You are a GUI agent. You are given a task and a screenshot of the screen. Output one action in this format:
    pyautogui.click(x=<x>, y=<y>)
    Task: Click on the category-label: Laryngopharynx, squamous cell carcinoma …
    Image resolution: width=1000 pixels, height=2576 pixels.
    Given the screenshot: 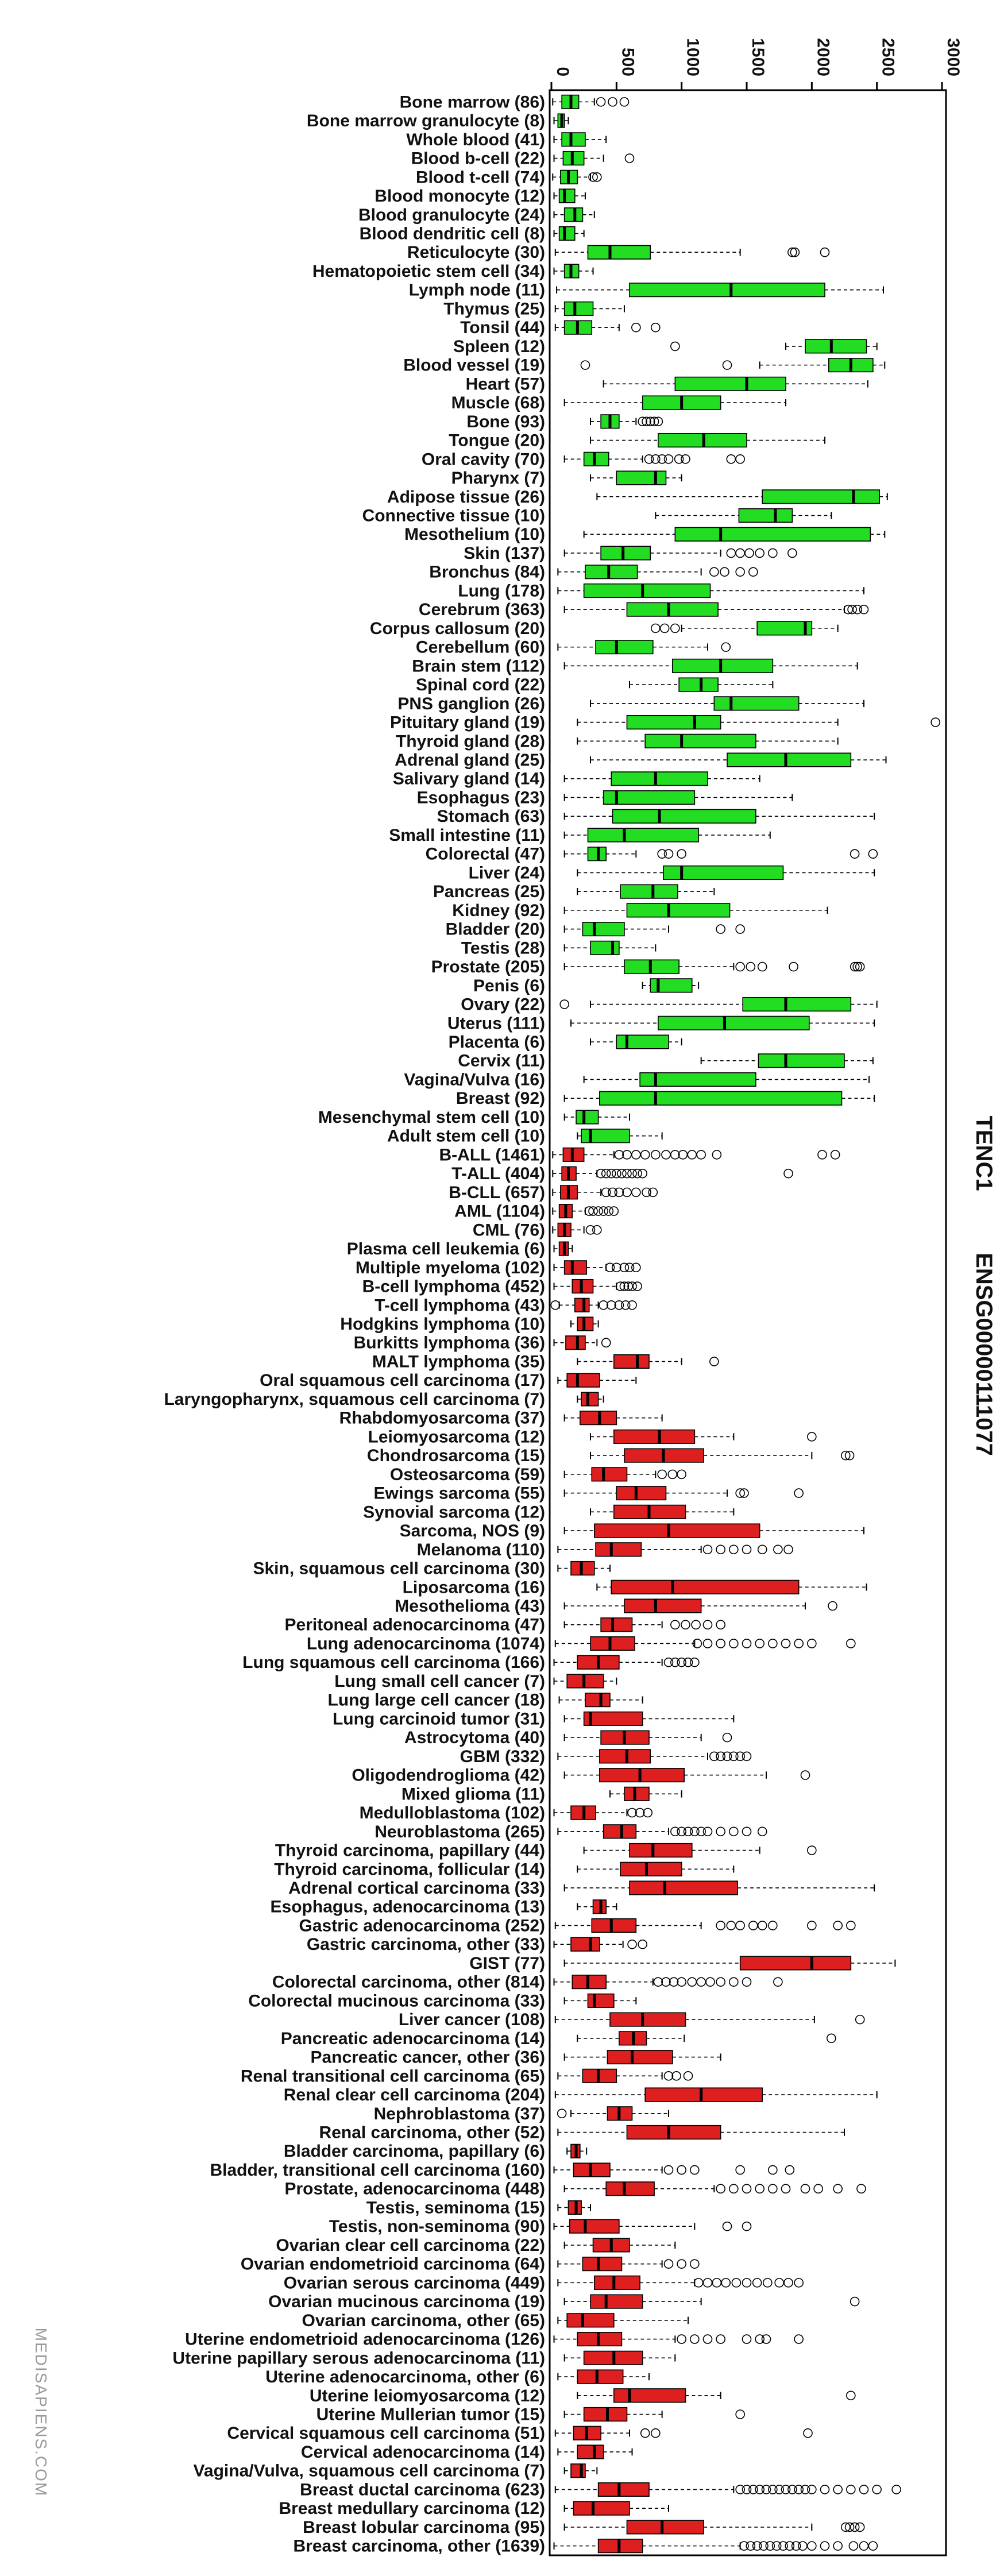 What is the action you would take?
    pyautogui.click(x=355, y=1399)
    